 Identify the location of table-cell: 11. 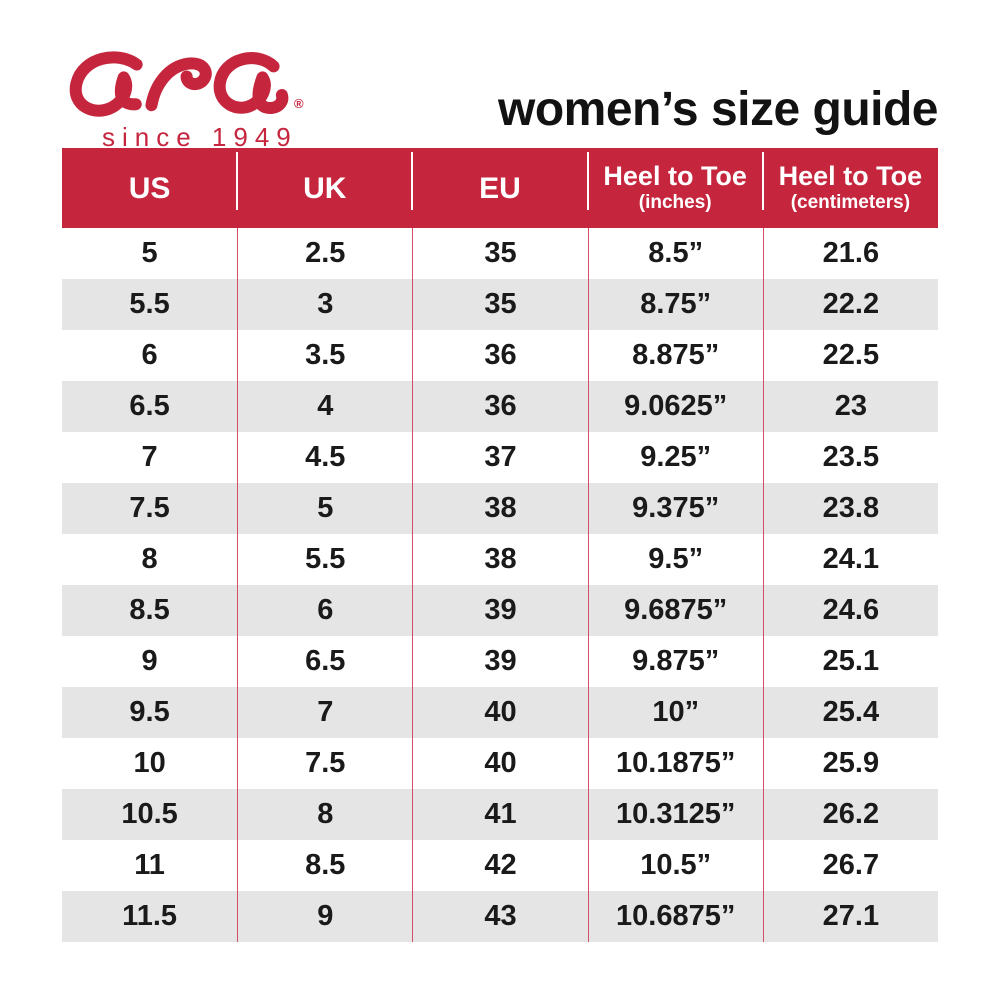
(149, 865).